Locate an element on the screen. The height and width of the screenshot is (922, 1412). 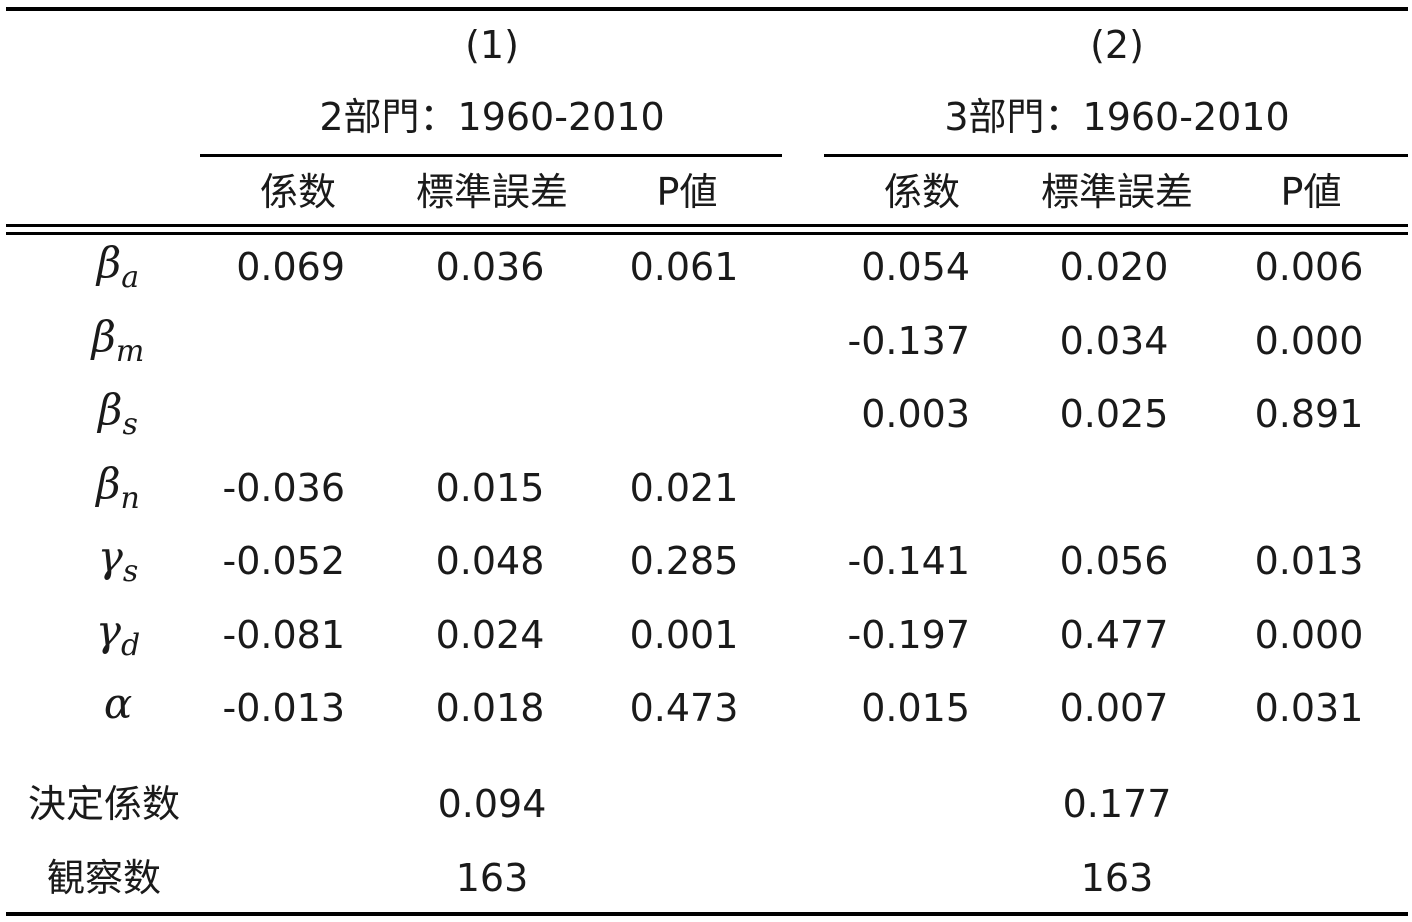
cell-m2-col0: -0.141 is located at coordinates (909, 561).